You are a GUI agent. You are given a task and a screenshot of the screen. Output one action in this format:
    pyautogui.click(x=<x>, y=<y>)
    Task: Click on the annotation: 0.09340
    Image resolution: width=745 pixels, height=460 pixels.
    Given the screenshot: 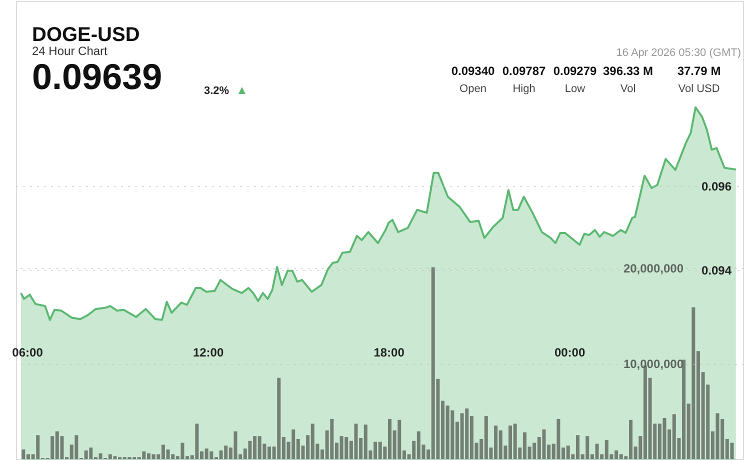 What is the action you would take?
    pyautogui.click(x=473, y=71)
    